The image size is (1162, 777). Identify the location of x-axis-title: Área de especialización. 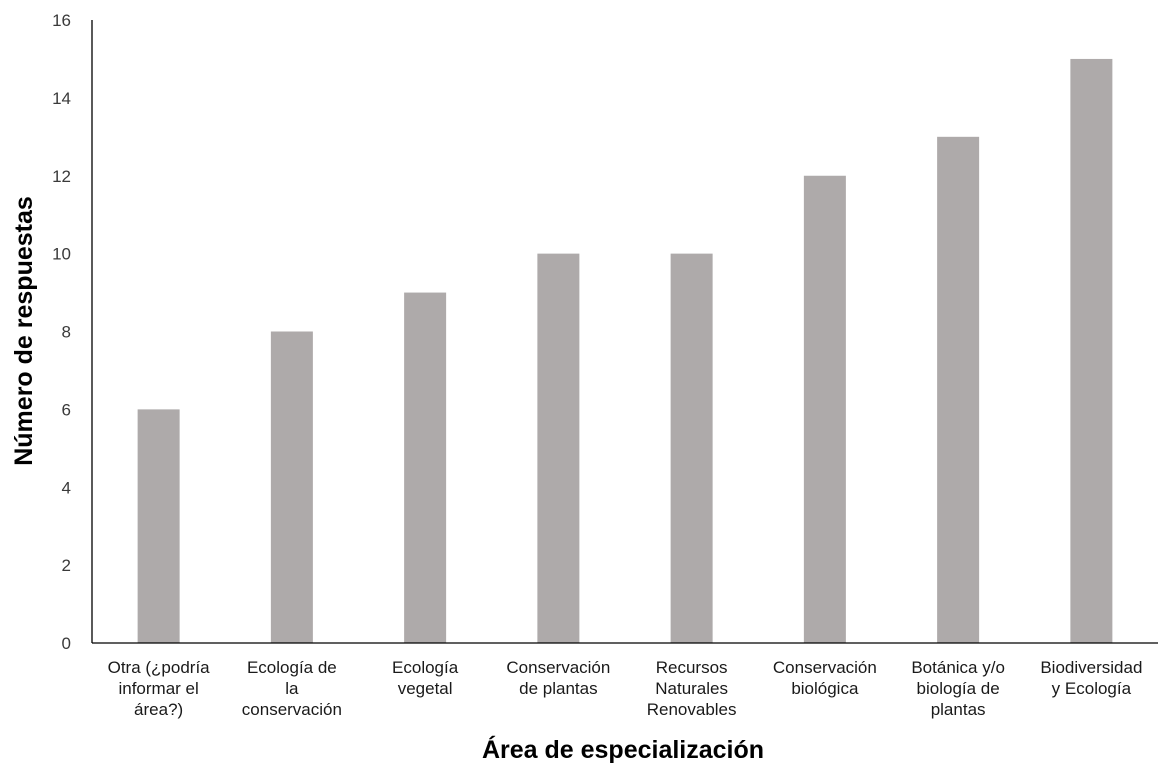
(623, 749).